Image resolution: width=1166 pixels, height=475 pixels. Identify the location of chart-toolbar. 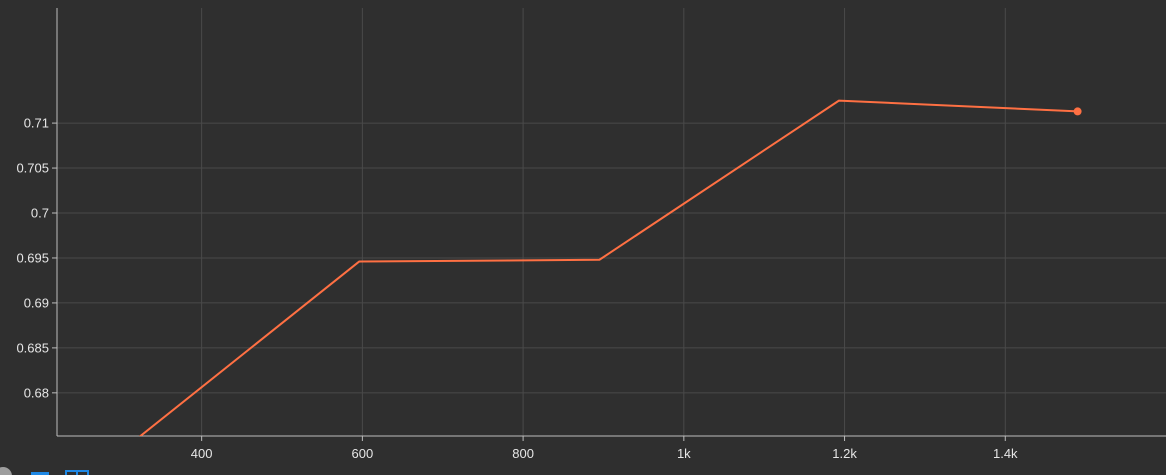
(60, 468).